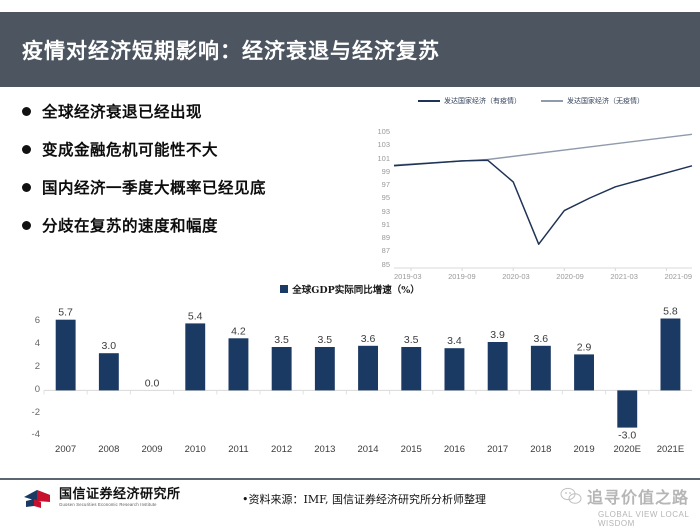  I want to click on list-item: 国内经济一季度大概率已经见底, so click(187, 187).